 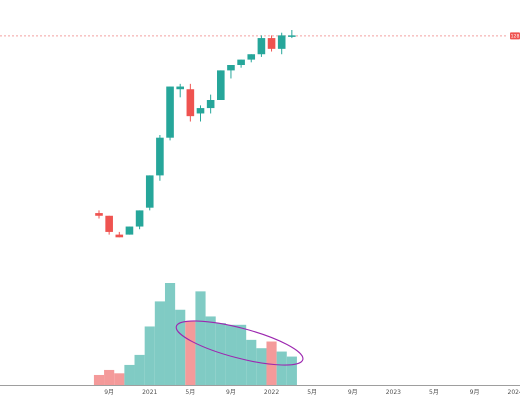 I want to click on last-price-tag, so click(x=515, y=36).